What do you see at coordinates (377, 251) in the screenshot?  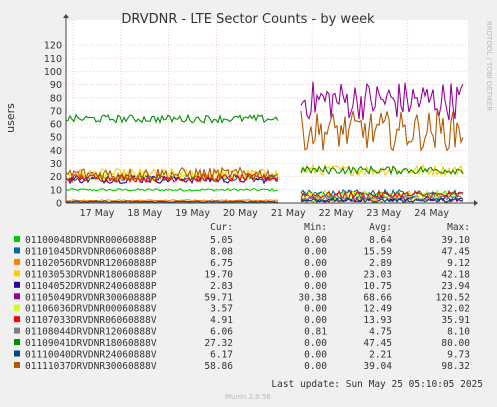 I see `legend-value: 15.59` at bounding box center [377, 251].